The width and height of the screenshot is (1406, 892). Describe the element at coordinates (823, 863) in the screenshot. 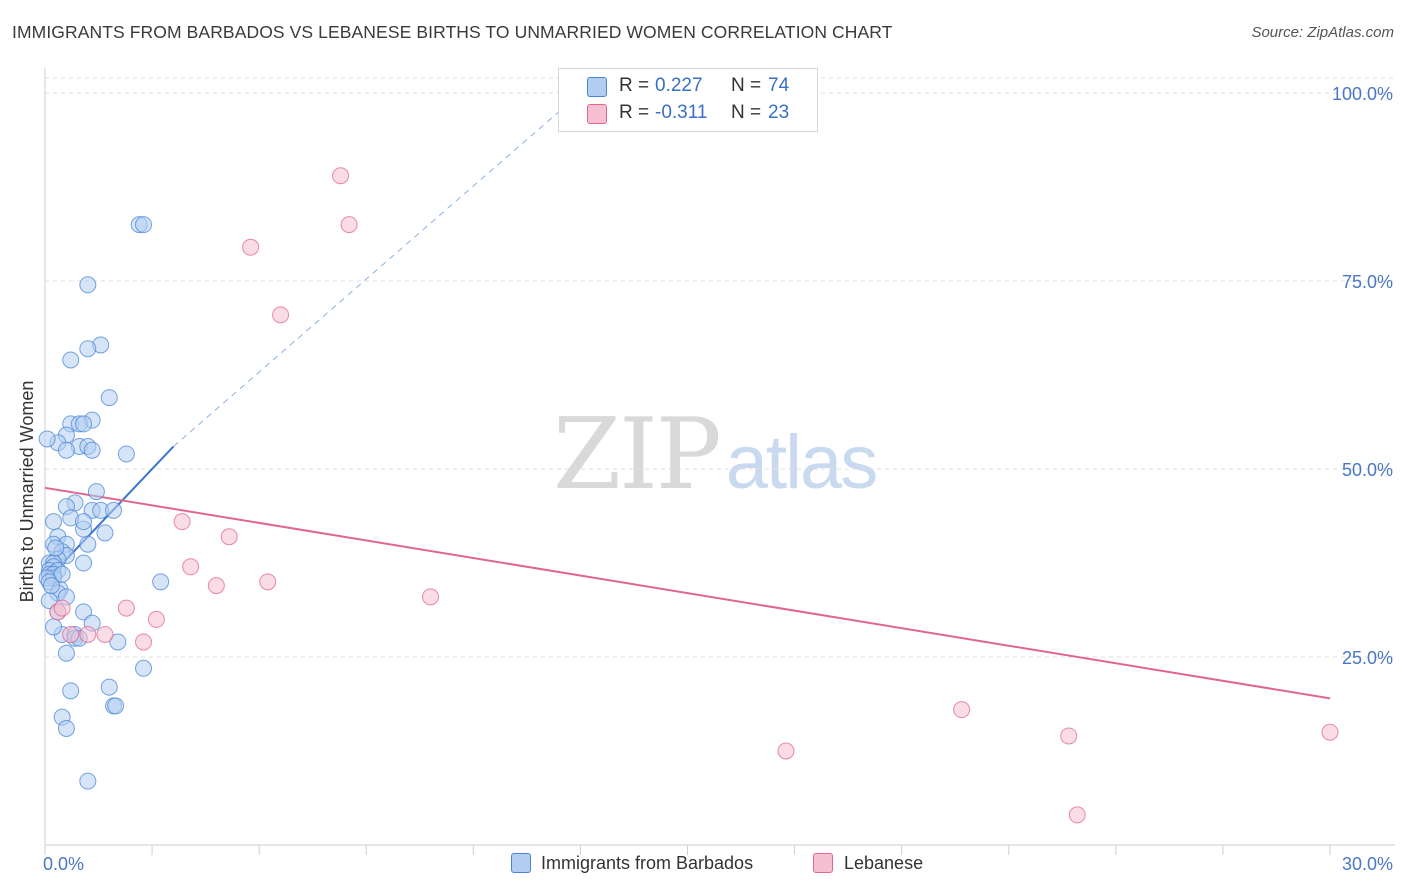

I see `legend-swatch-lebanese` at that location.